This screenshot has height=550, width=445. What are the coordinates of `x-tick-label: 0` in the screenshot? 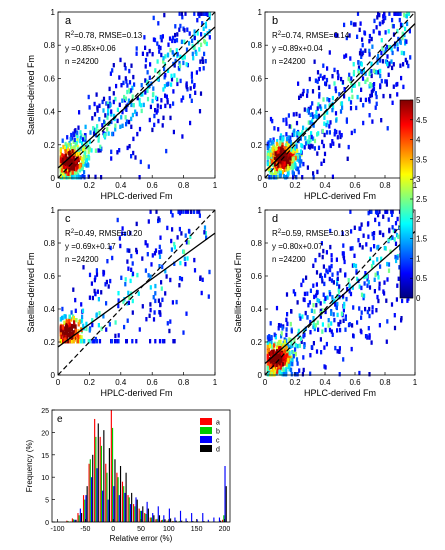 It's located at (58, 185).